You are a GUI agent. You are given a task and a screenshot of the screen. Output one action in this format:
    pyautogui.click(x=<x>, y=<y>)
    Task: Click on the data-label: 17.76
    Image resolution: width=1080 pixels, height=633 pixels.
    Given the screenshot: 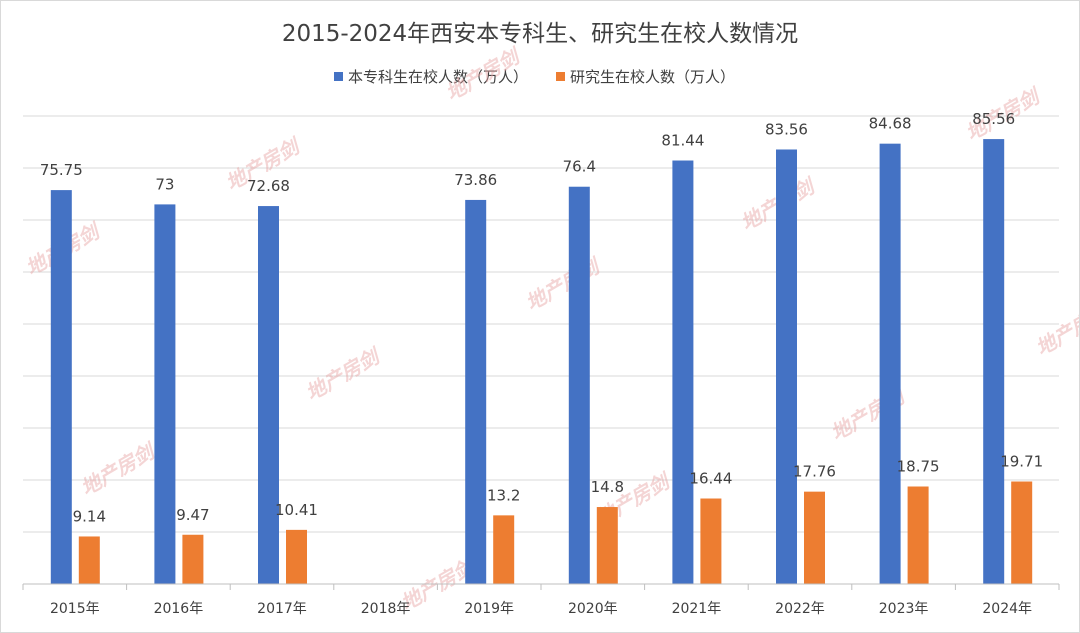 What is the action you would take?
    pyautogui.click(x=814, y=472)
    